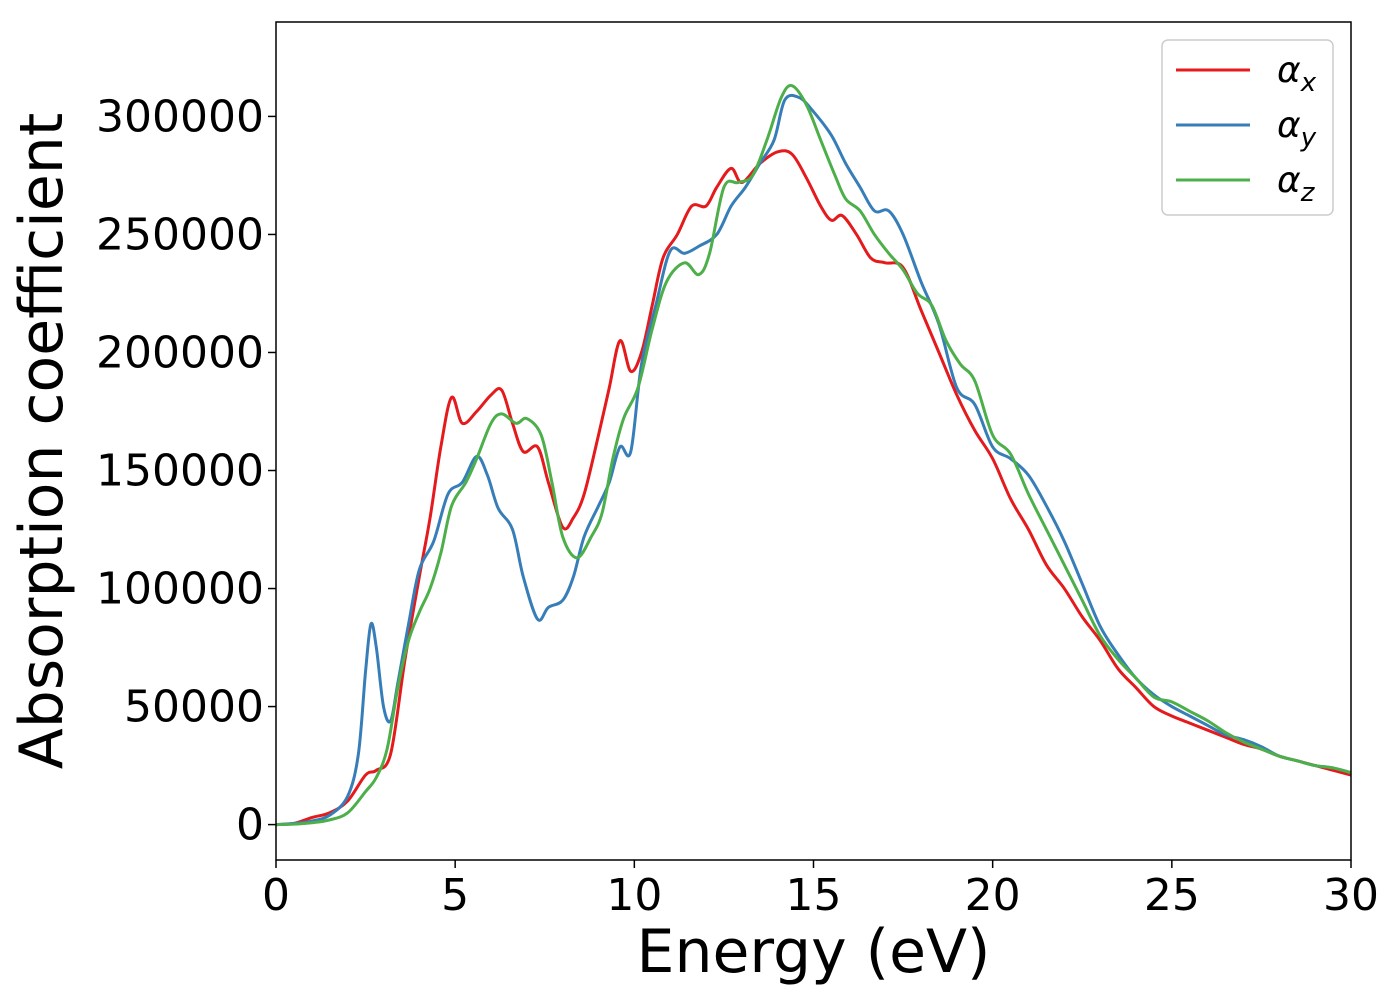 The width and height of the screenshot is (1400, 1004). Describe the element at coordinates (194, 707) in the screenshot. I see `y-tick-label: 50000` at that location.